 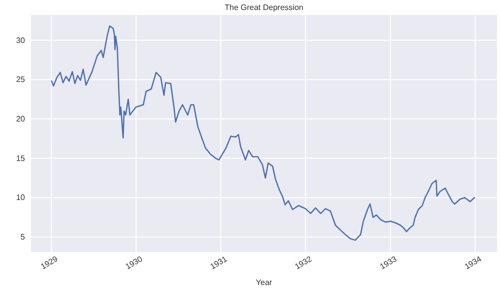 I want to click on x-axis-title: Year, so click(x=264, y=282).